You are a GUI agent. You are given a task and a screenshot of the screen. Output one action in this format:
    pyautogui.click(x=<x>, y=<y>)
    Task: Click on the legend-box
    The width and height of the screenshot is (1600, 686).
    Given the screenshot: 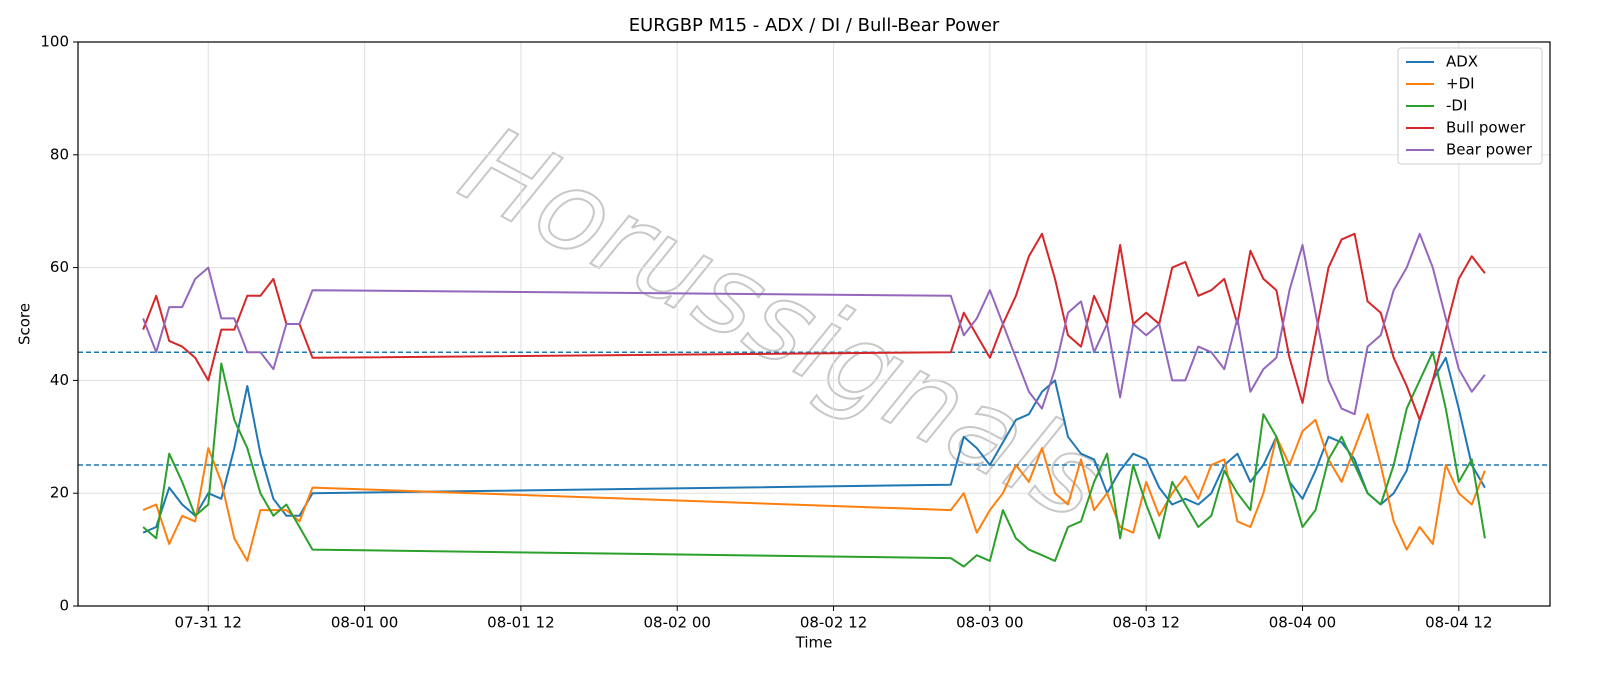 What is the action you would take?
    pyautogui.click(x=1470, y=106)
    